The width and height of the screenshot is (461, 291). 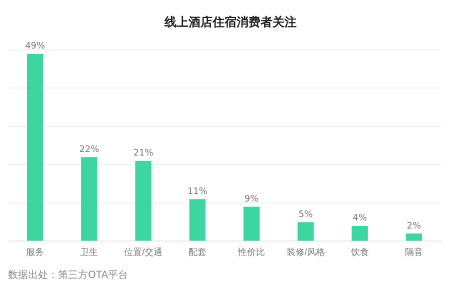 I want to click on x-tick-label: 性价比, so click(x=251, y=252).